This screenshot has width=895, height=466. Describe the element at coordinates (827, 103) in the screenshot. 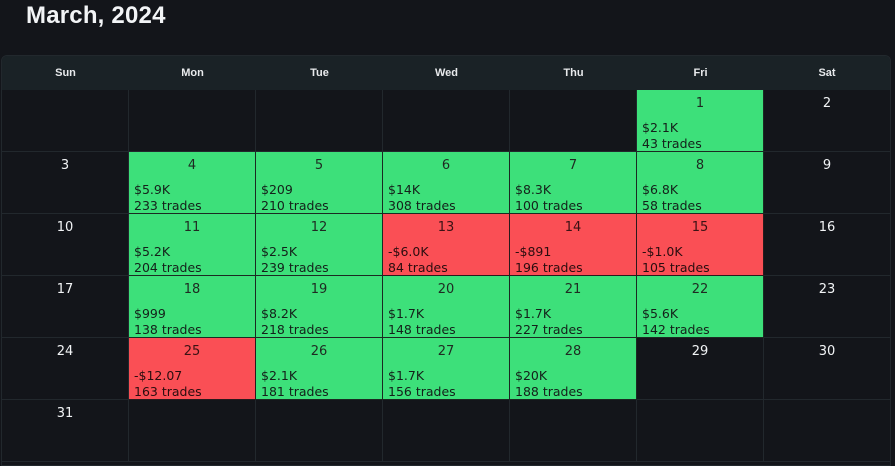

I see `day-number: 2` at that location.